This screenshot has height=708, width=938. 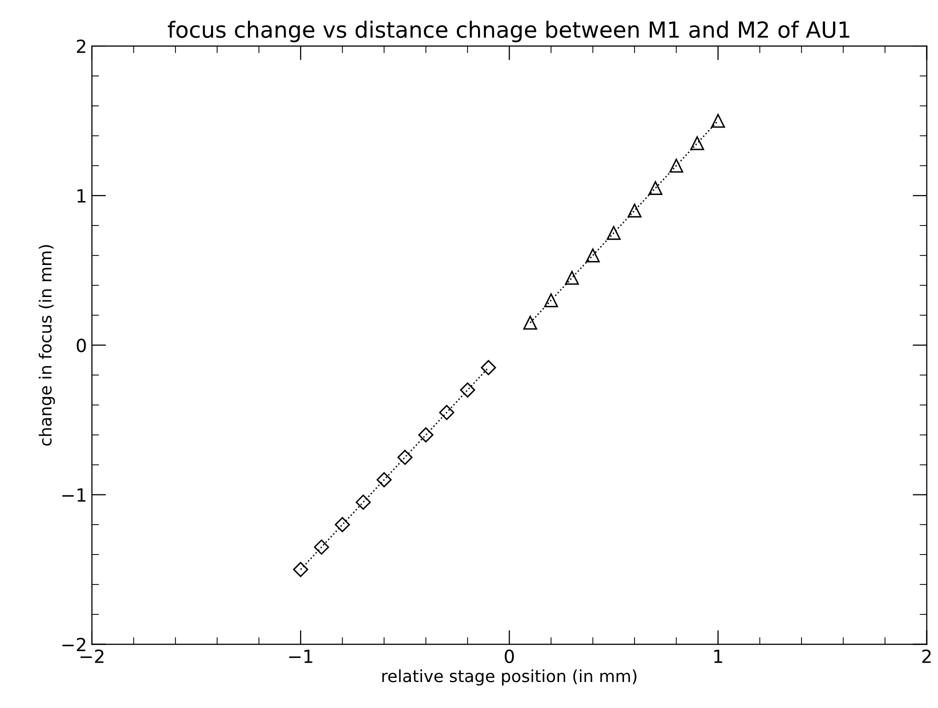 What do you see at coordinates (509, 31) in the screenshot?
I see `chart-title: focus change vs distance chnage between M1 and M2 of AU1` at bounding box center [509, 31].